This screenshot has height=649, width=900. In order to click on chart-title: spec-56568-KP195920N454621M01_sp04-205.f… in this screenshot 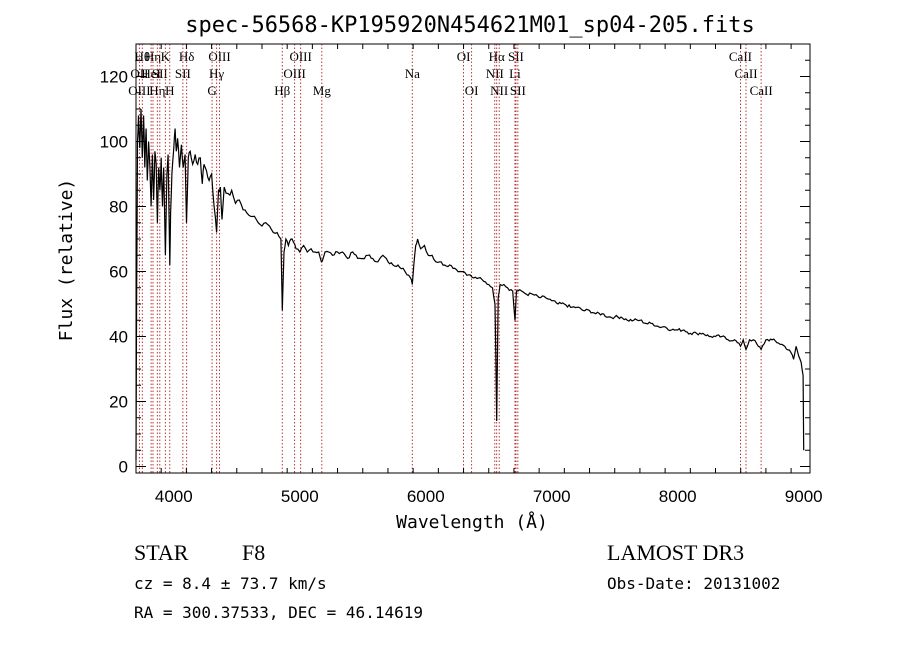, I will do `click(470, 25)`.